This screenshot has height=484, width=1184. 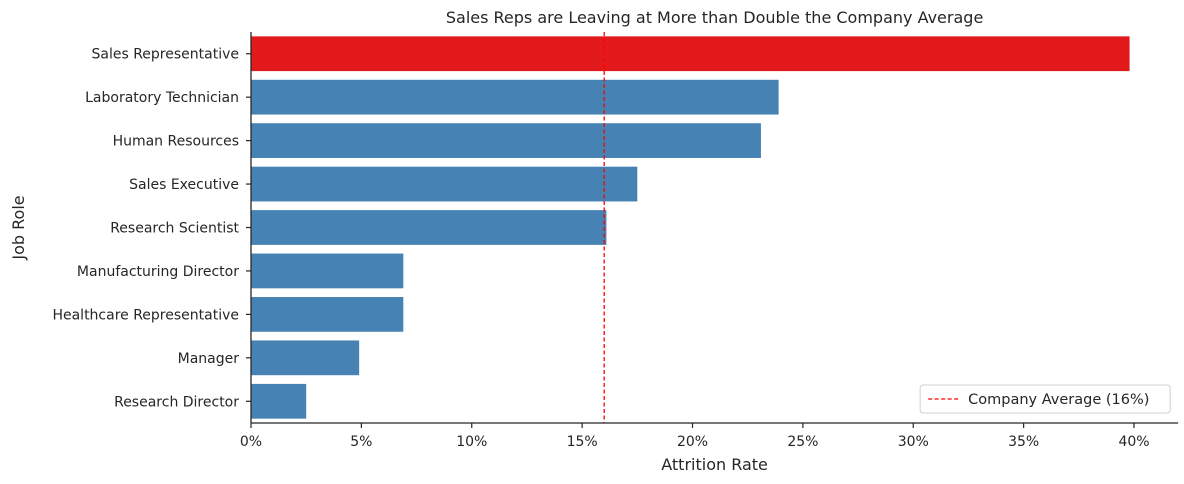 What do you see at coordinates (444, 184) in the screenshot?
I see `bar-sales-executive` at bounding box center [444, 184].